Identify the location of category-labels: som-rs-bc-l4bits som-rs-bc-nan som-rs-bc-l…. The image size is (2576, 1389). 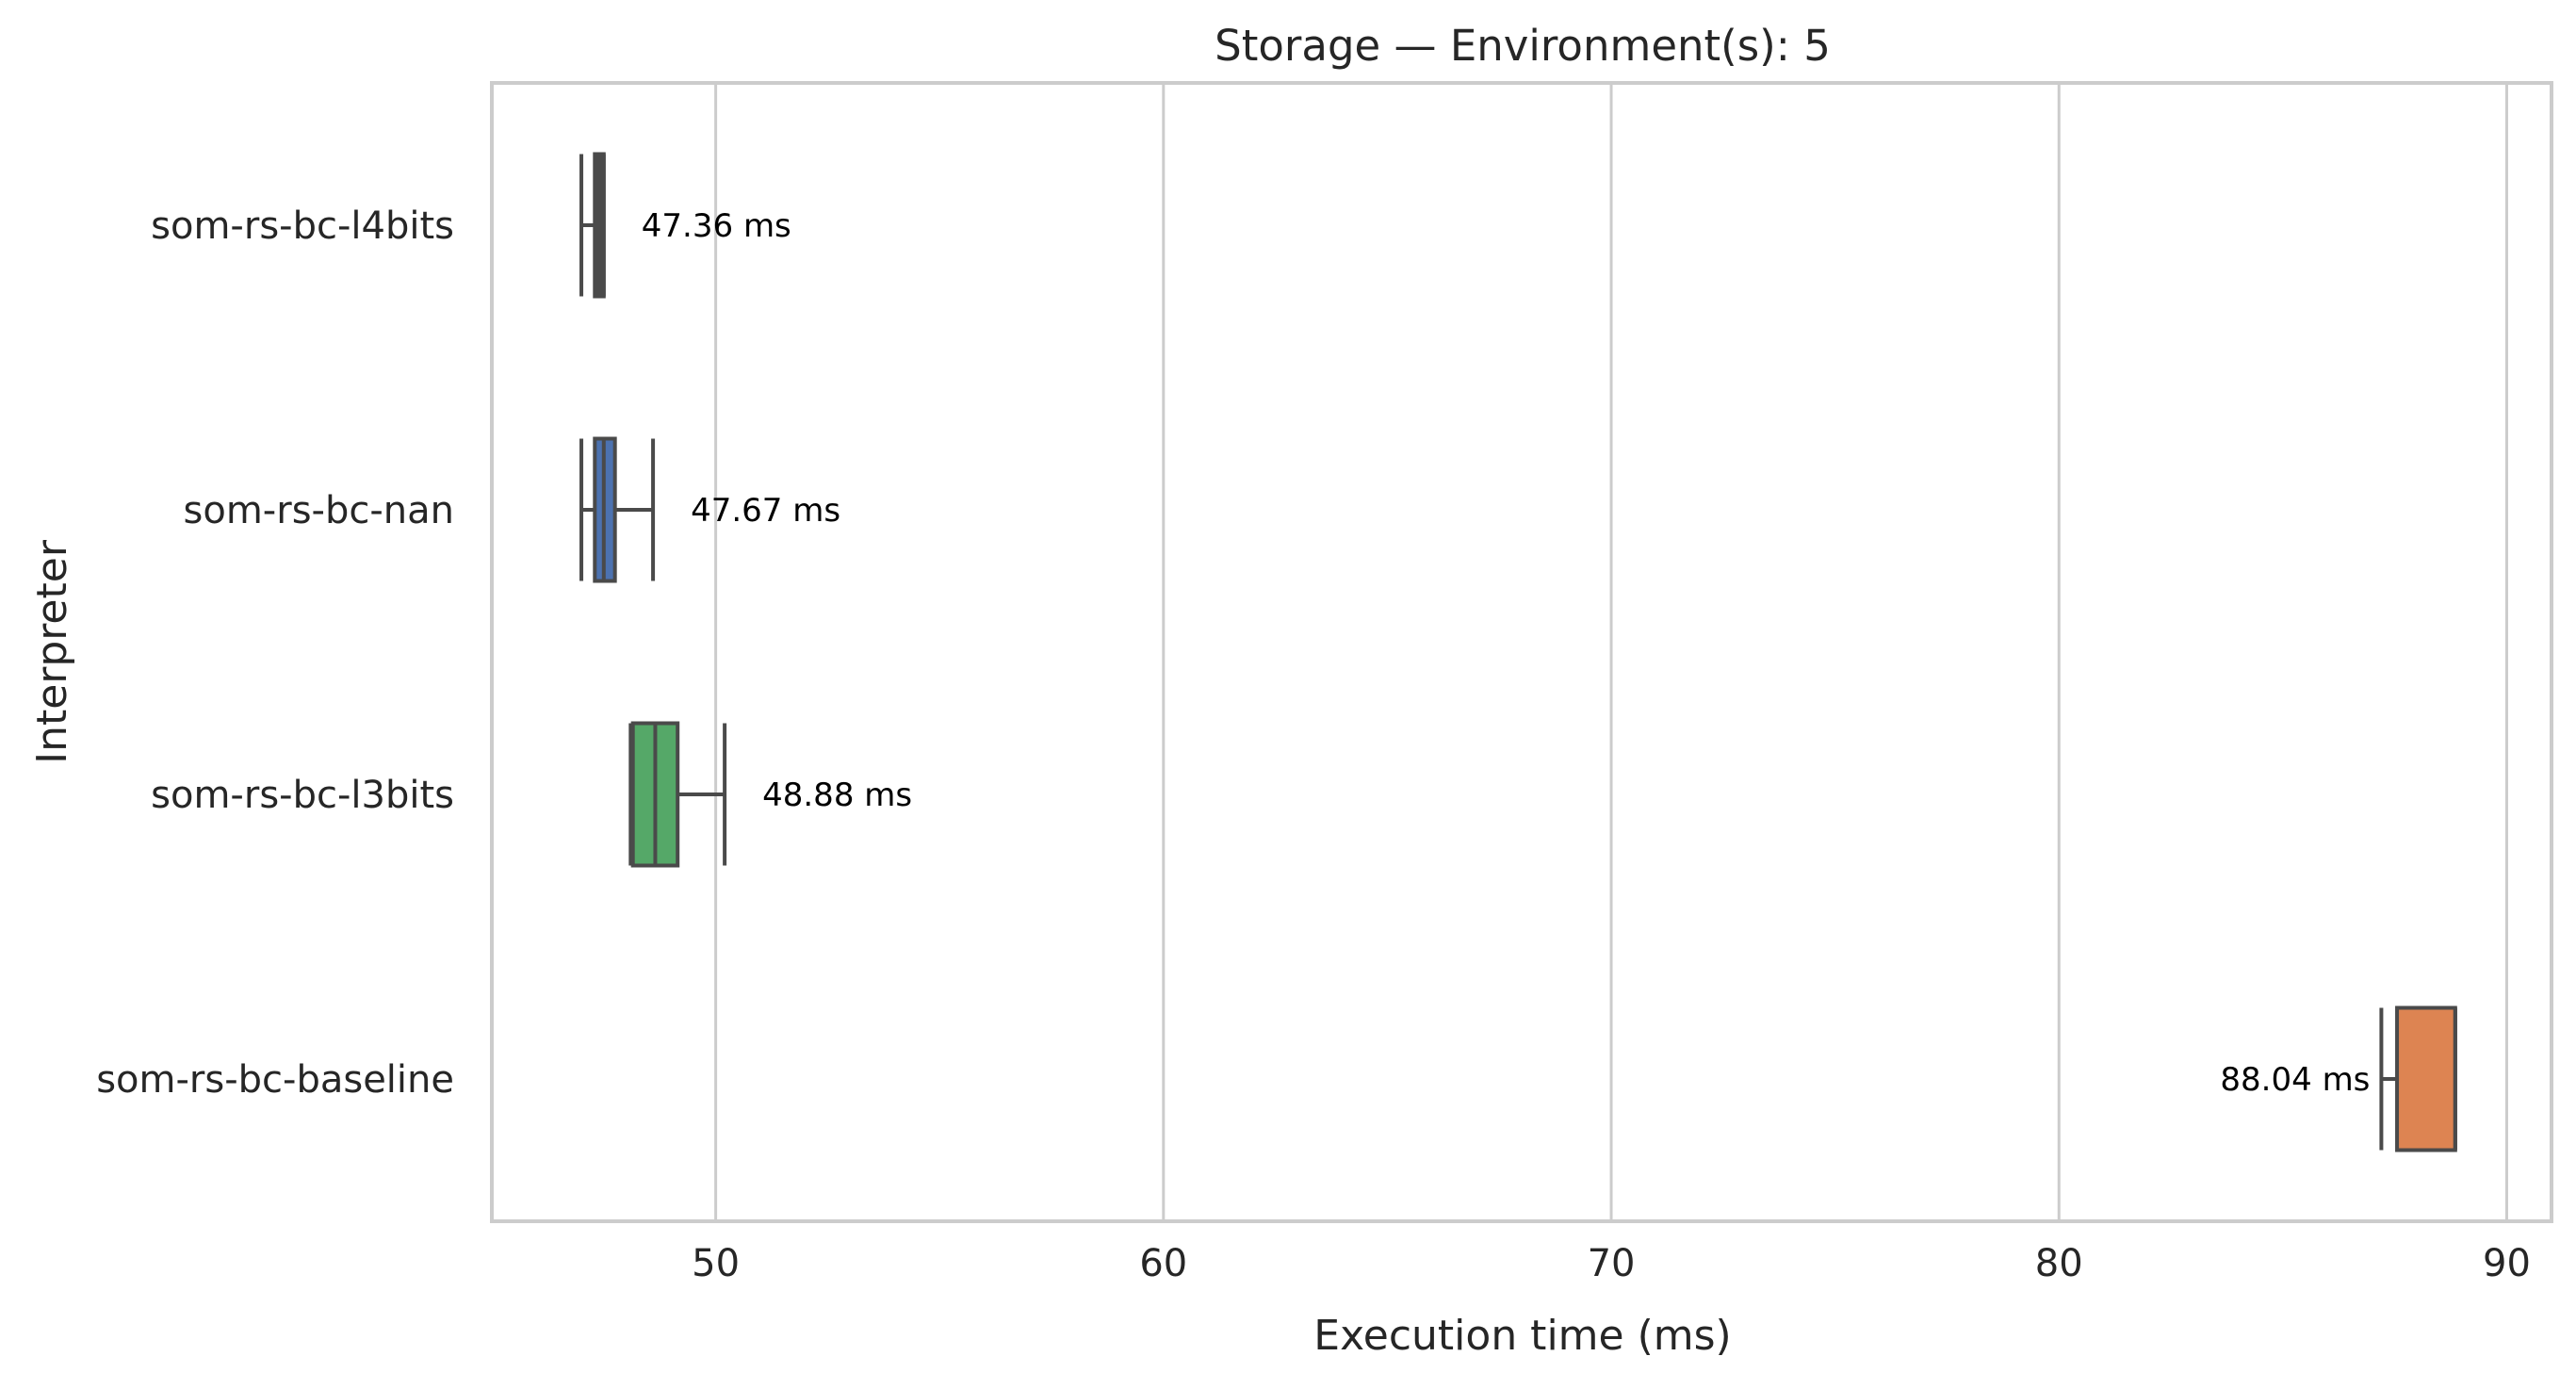
(275, 653).